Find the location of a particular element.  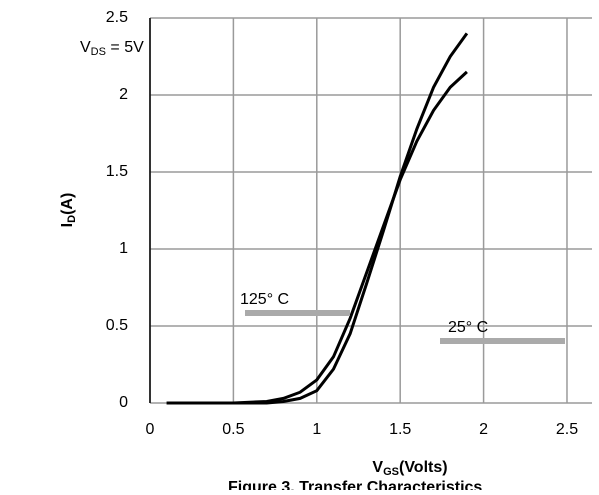

y-tick-label: 0 is located at coordinates (123, 402).